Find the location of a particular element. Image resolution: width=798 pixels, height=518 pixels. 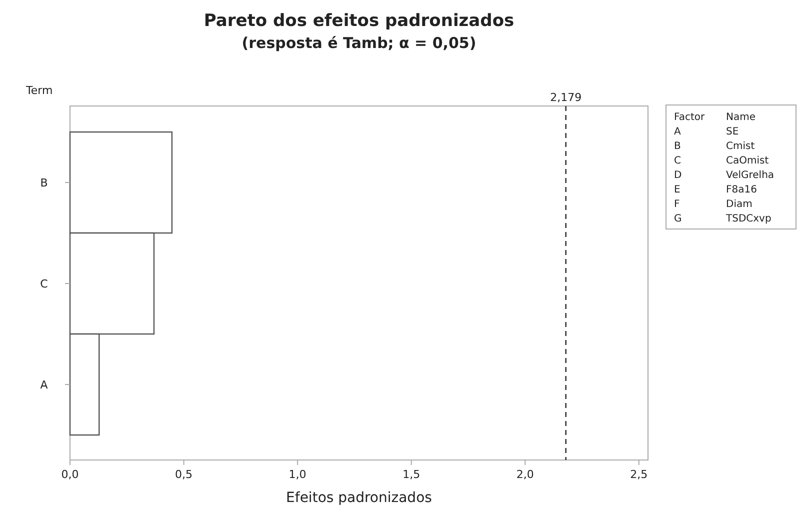

text: VelGrelha is located at coordinates (750, 175).